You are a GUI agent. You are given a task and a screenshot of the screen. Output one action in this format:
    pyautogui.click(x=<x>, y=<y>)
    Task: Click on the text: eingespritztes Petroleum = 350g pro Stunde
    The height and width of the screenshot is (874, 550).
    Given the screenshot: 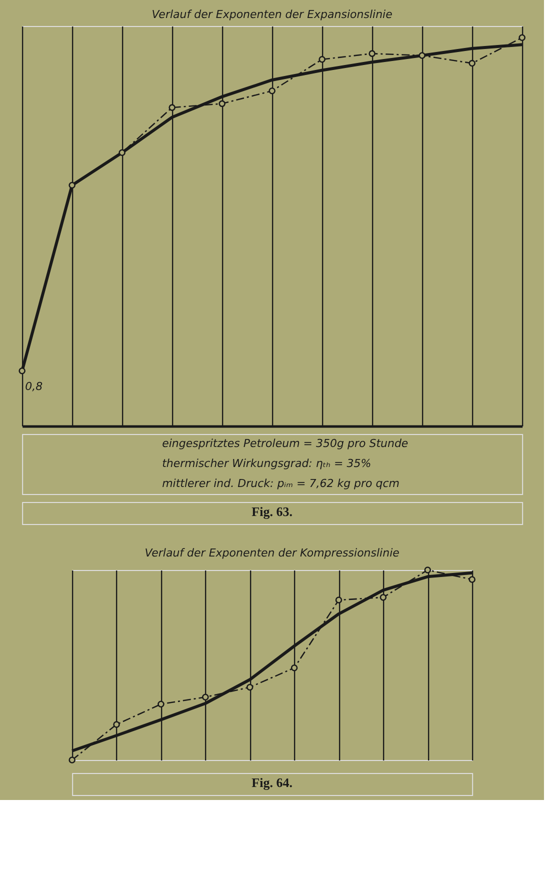 What is the action you would take?
    pyautogui.click(x=285, y=443)
    